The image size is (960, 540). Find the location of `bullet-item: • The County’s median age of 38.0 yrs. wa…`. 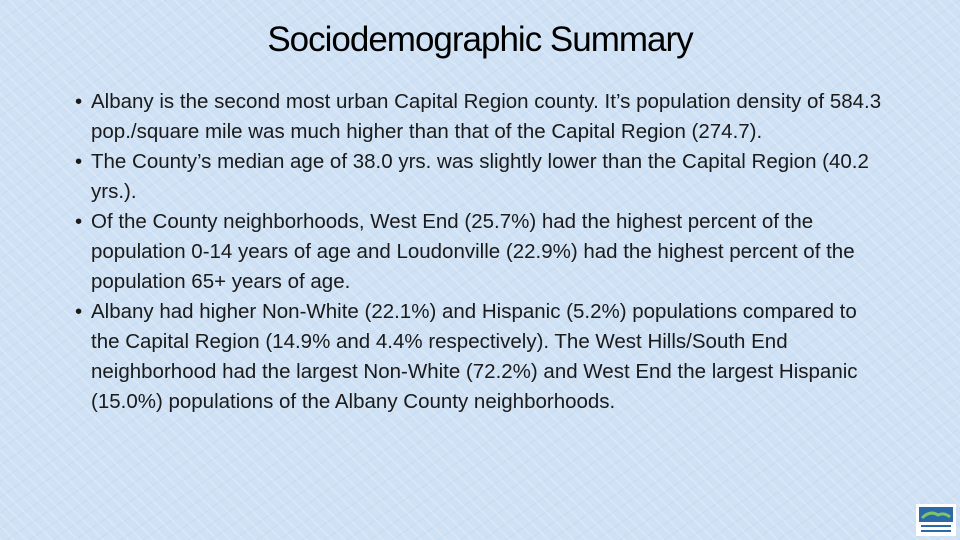

bullet-item: • The County’s median age of 38.0 yrs. wa… is located at coordinates (482, 177).